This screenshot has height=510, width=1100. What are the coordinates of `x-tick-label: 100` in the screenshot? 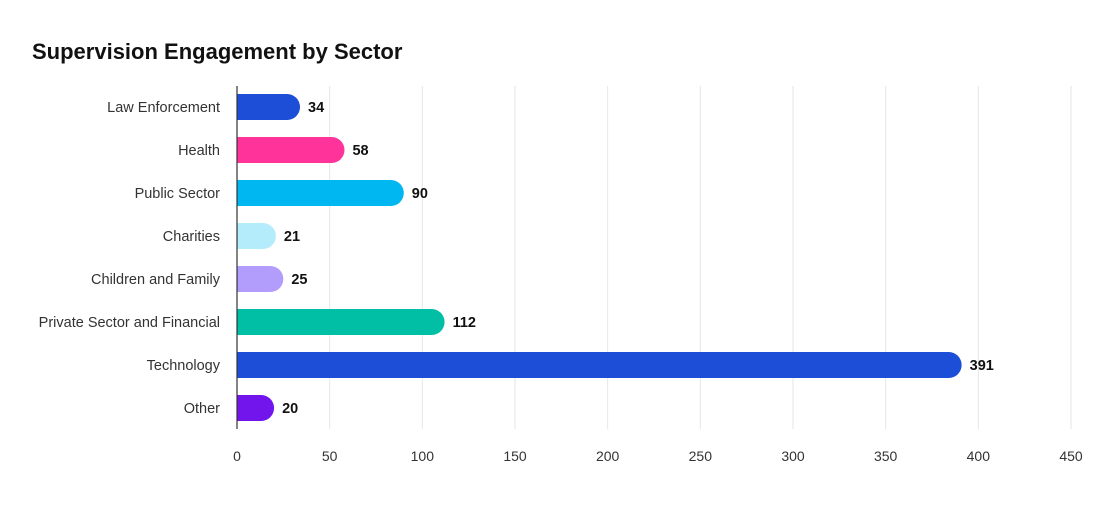 It's located at (423, 456).